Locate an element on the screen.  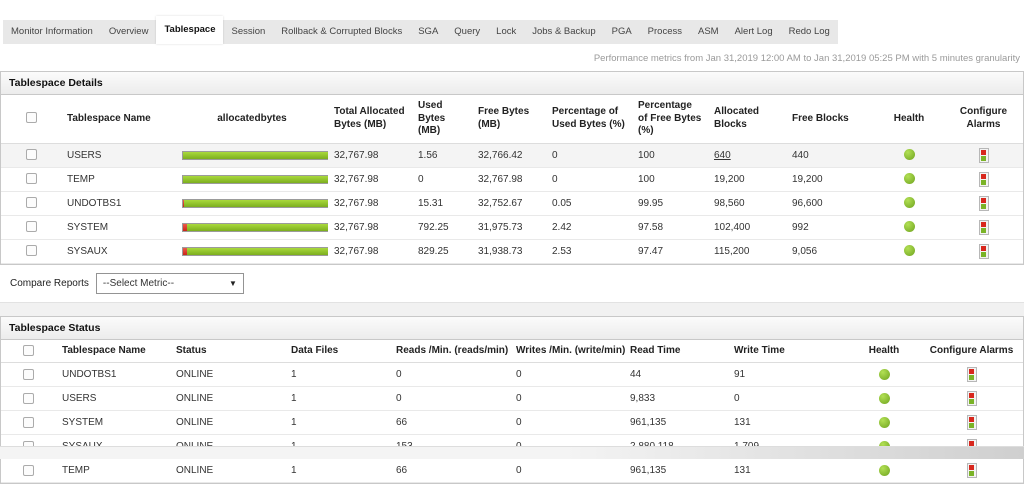
col-allocatedbytes: allocatedbytes is located at coordinates (252, 119).